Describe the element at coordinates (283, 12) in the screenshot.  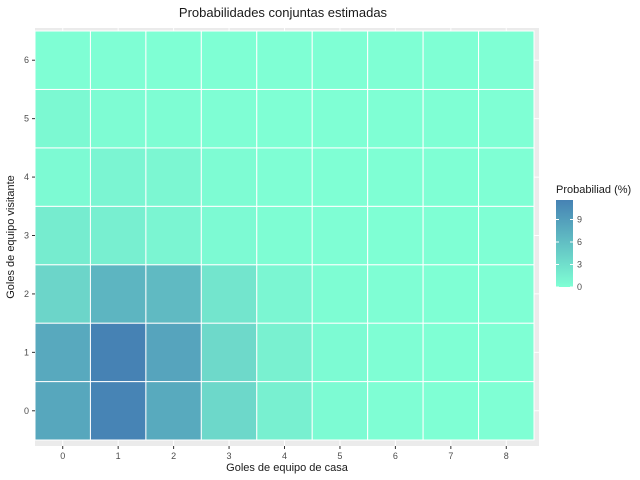
I see `chart-title: Probabilidades conjuntas estimadas` at that location.